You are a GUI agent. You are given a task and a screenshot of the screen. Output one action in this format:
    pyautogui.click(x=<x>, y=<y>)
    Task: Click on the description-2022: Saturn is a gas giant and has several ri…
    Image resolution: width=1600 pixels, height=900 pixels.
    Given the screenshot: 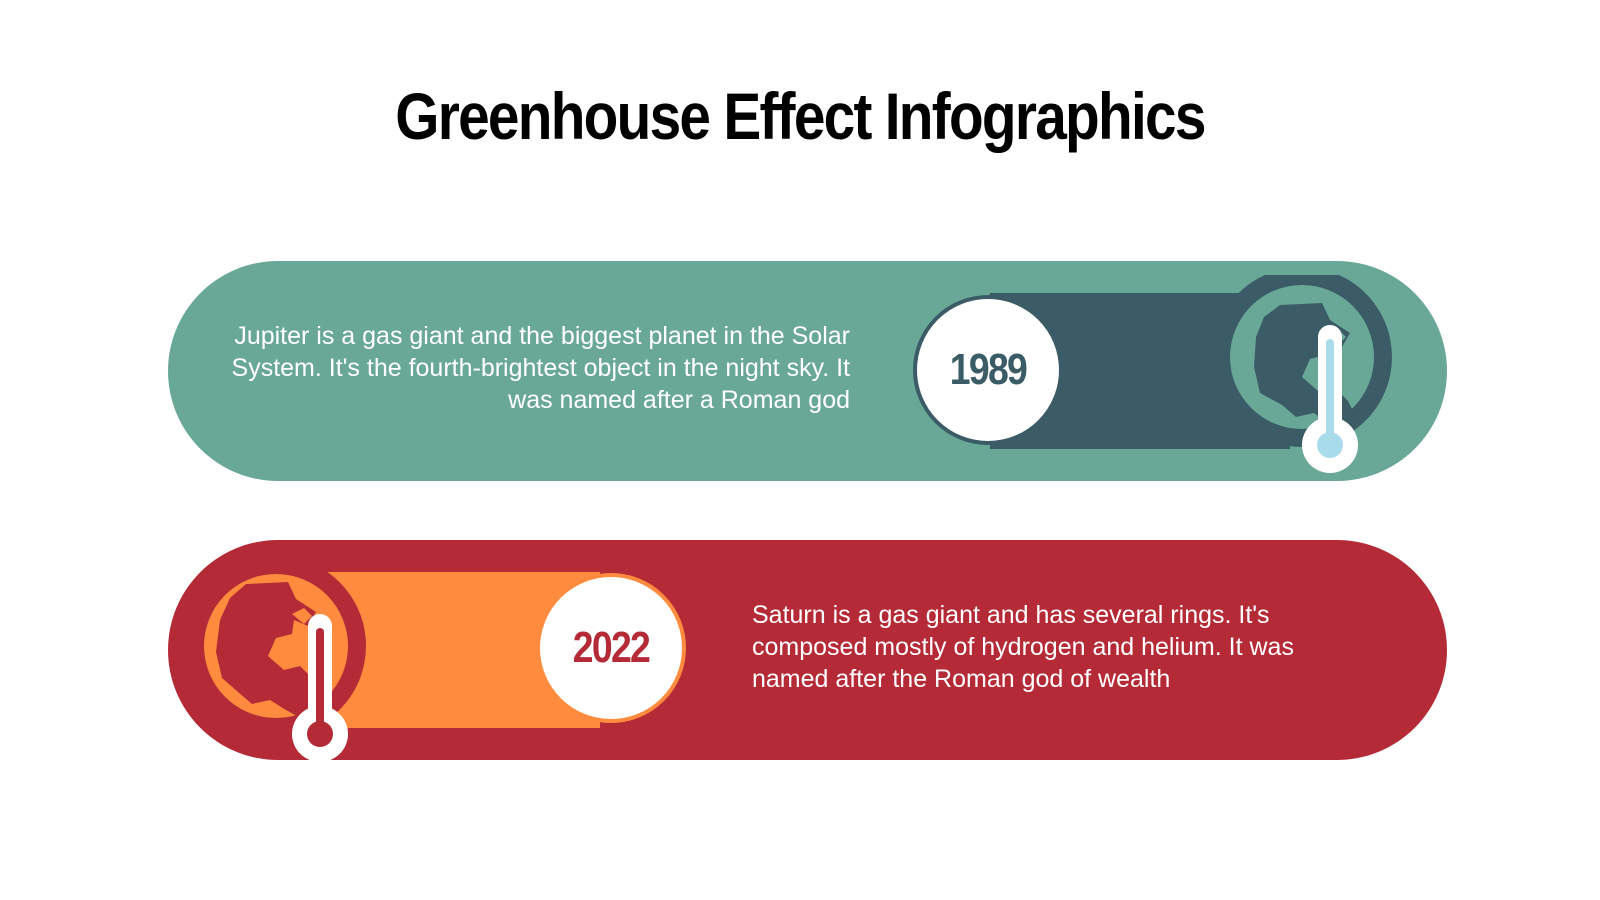 What is the action you would take?
    pyautogui.click(x=1023, y=647)
    